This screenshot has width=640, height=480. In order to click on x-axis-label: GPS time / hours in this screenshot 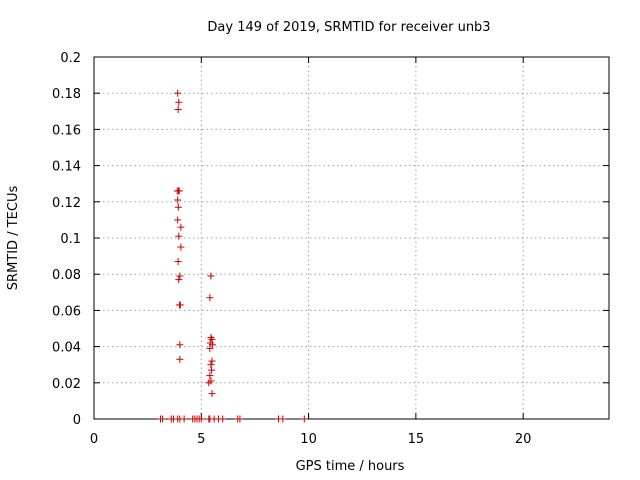, I will do `click(350, 466)`.